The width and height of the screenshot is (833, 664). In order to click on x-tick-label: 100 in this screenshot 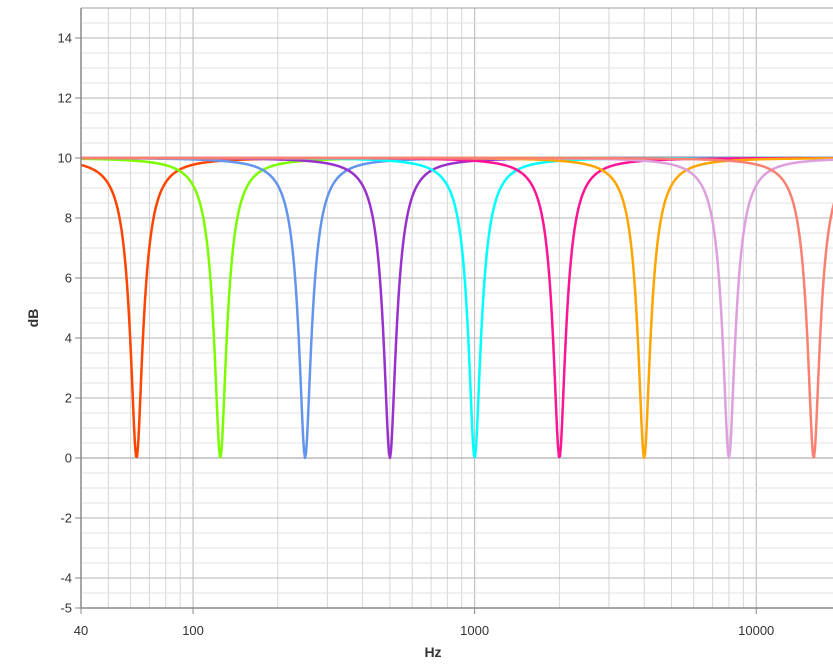, I will do `click(193, 630)`.